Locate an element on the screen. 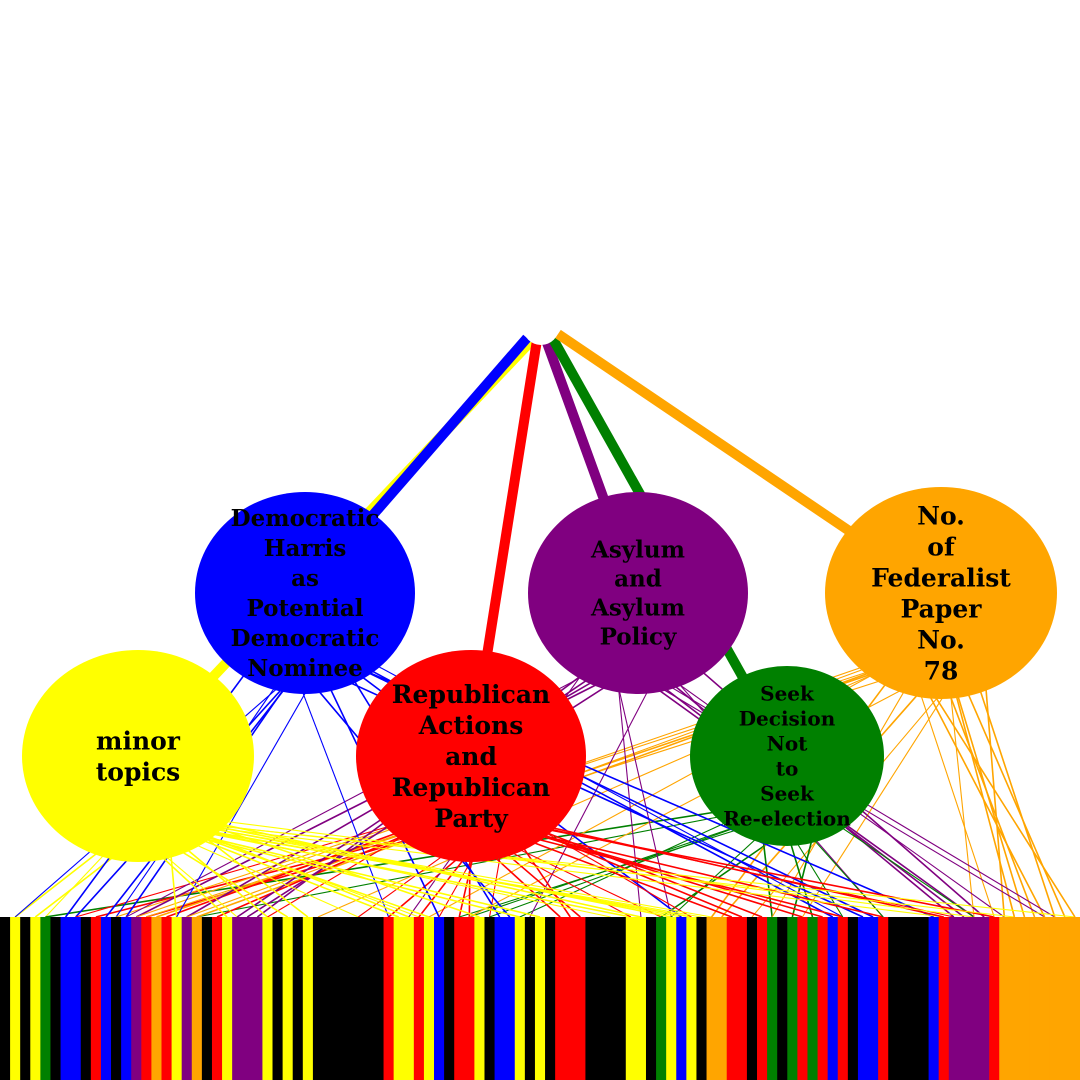  topic-label-line: Democratic is located at coordinates (305, 518).